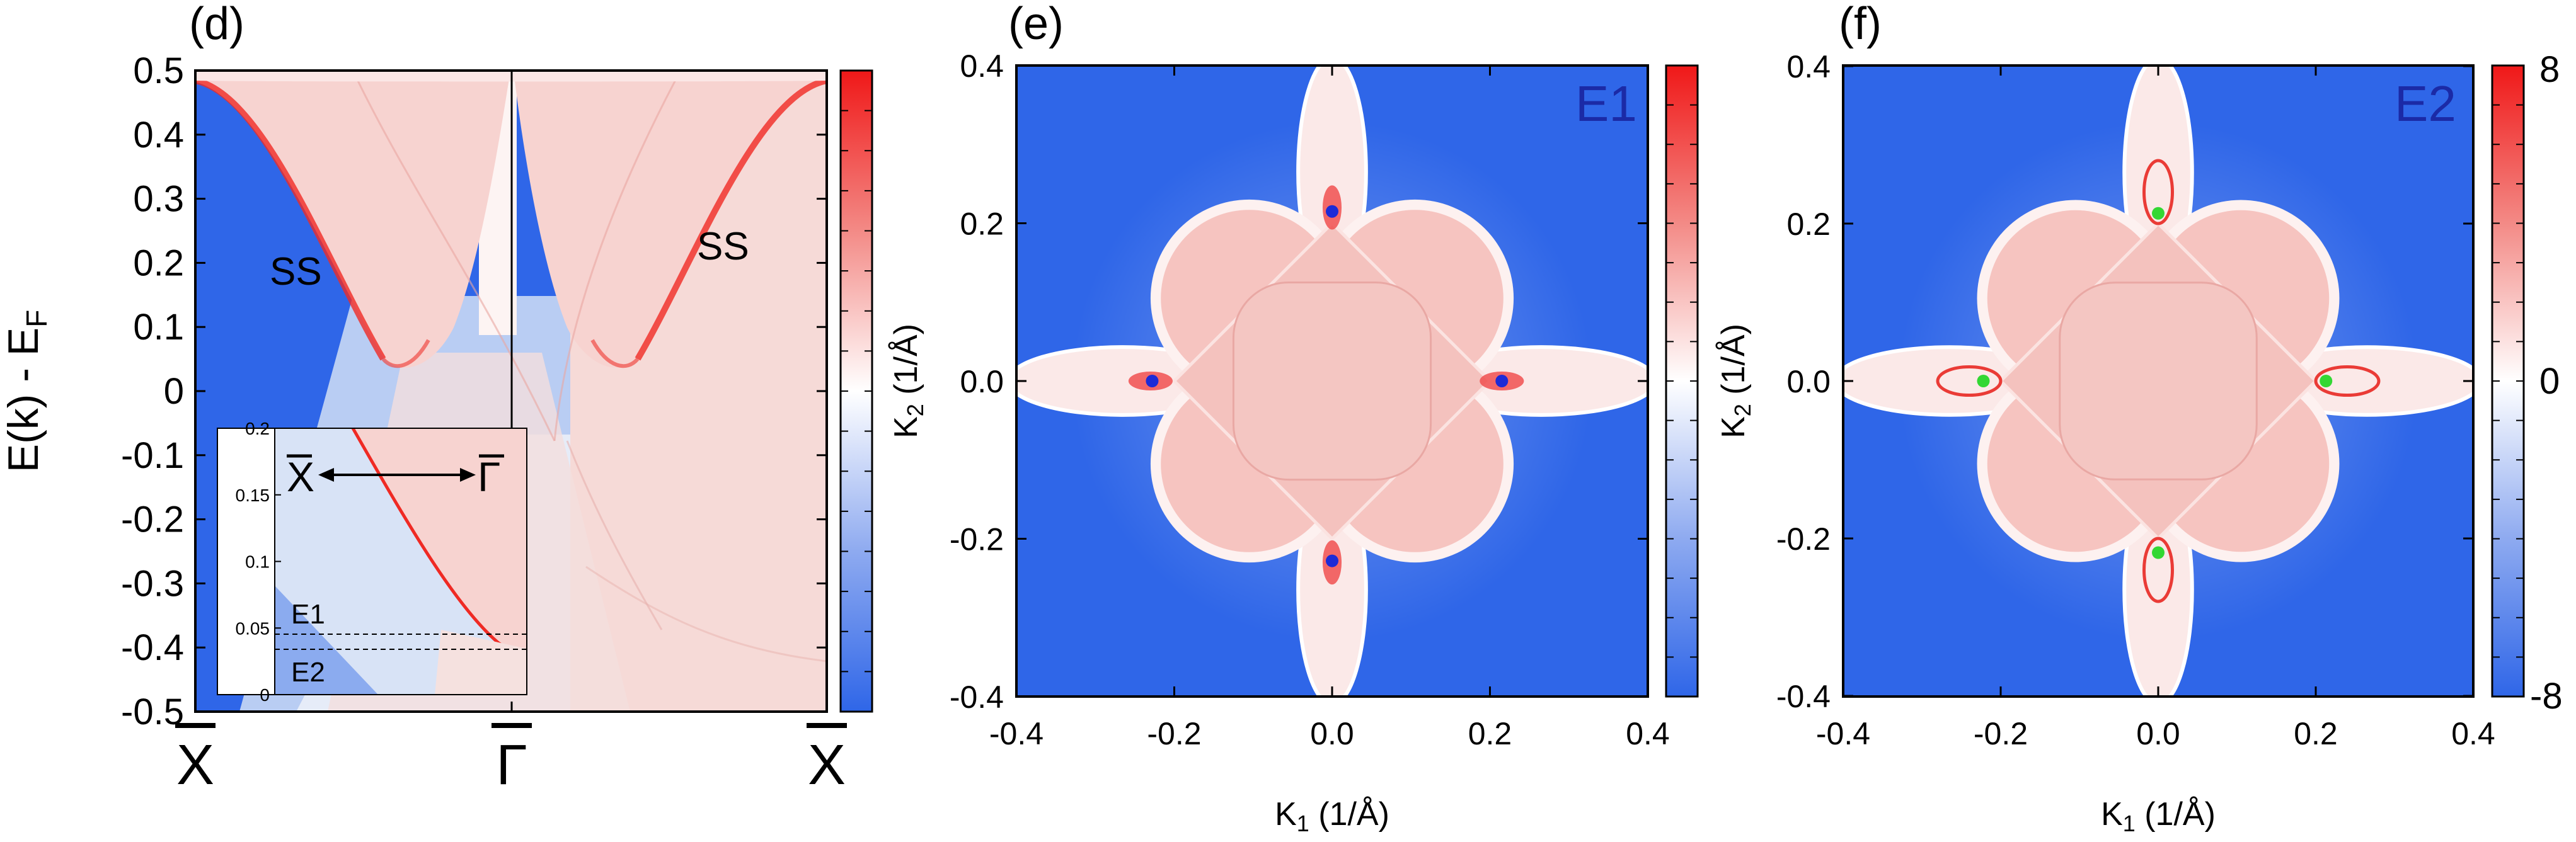 This screenshot has height=842, width=2576. What do you see at coordinates (1735, 381) in the screenshot?
I see `panel-f-ylabel: K2 (1/Å)` at bounding box center [1735, 381].